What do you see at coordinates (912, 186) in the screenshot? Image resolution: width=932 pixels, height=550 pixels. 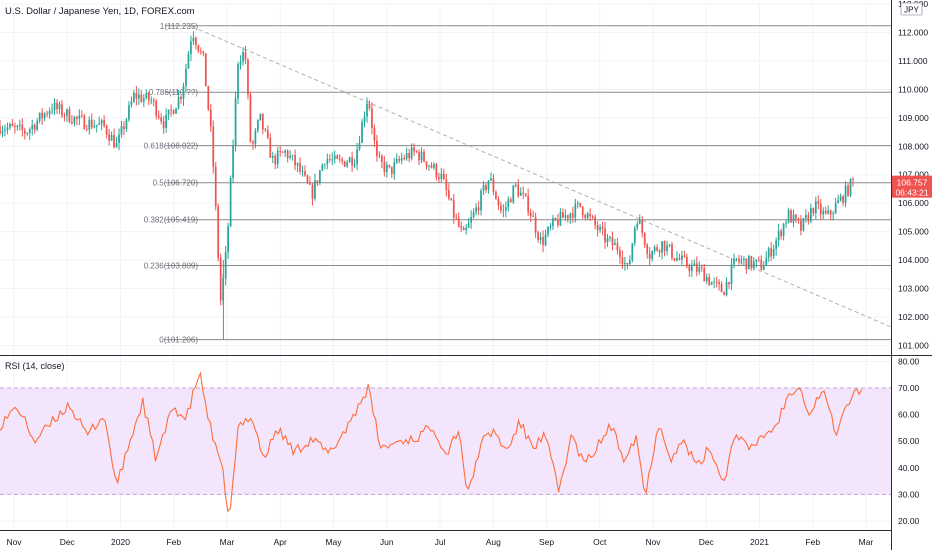 I see `price-tag: 106.757 06:43:21` at bounding box center [912, 186].